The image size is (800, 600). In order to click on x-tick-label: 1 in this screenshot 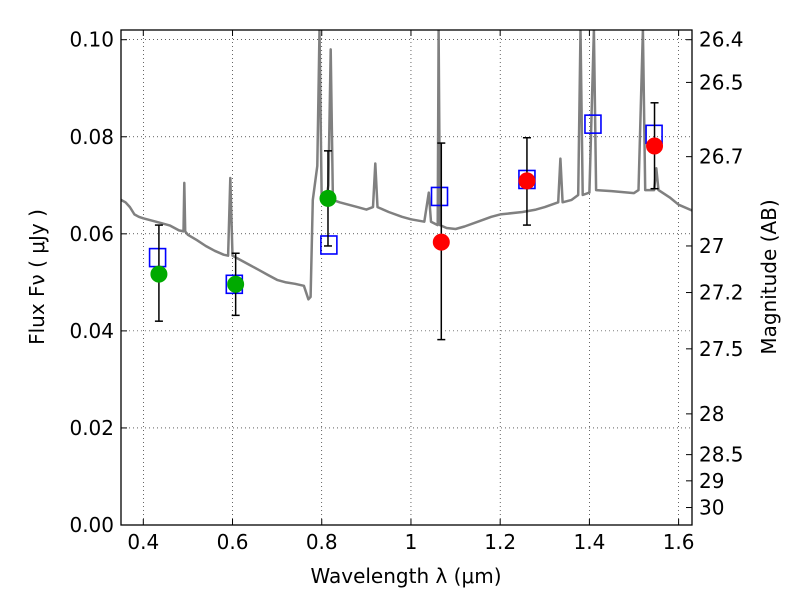, I will do `click(411, 542)`.